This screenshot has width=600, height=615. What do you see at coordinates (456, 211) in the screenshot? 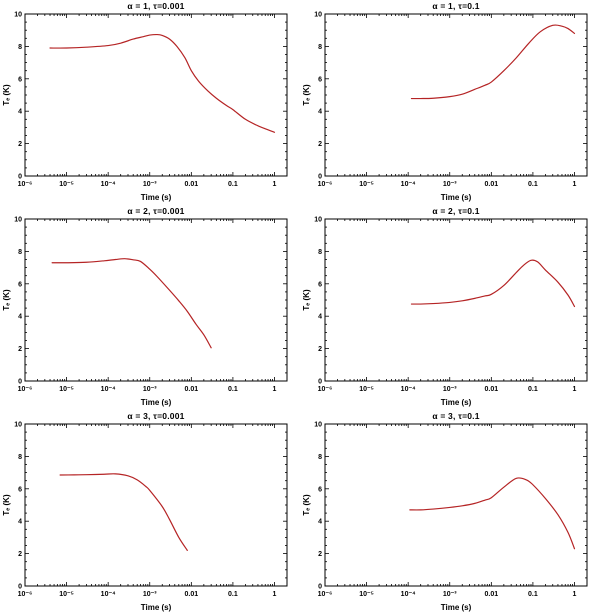
I see `plot-title: α = 2, τ=0.1` at bounding box center [456, 211].